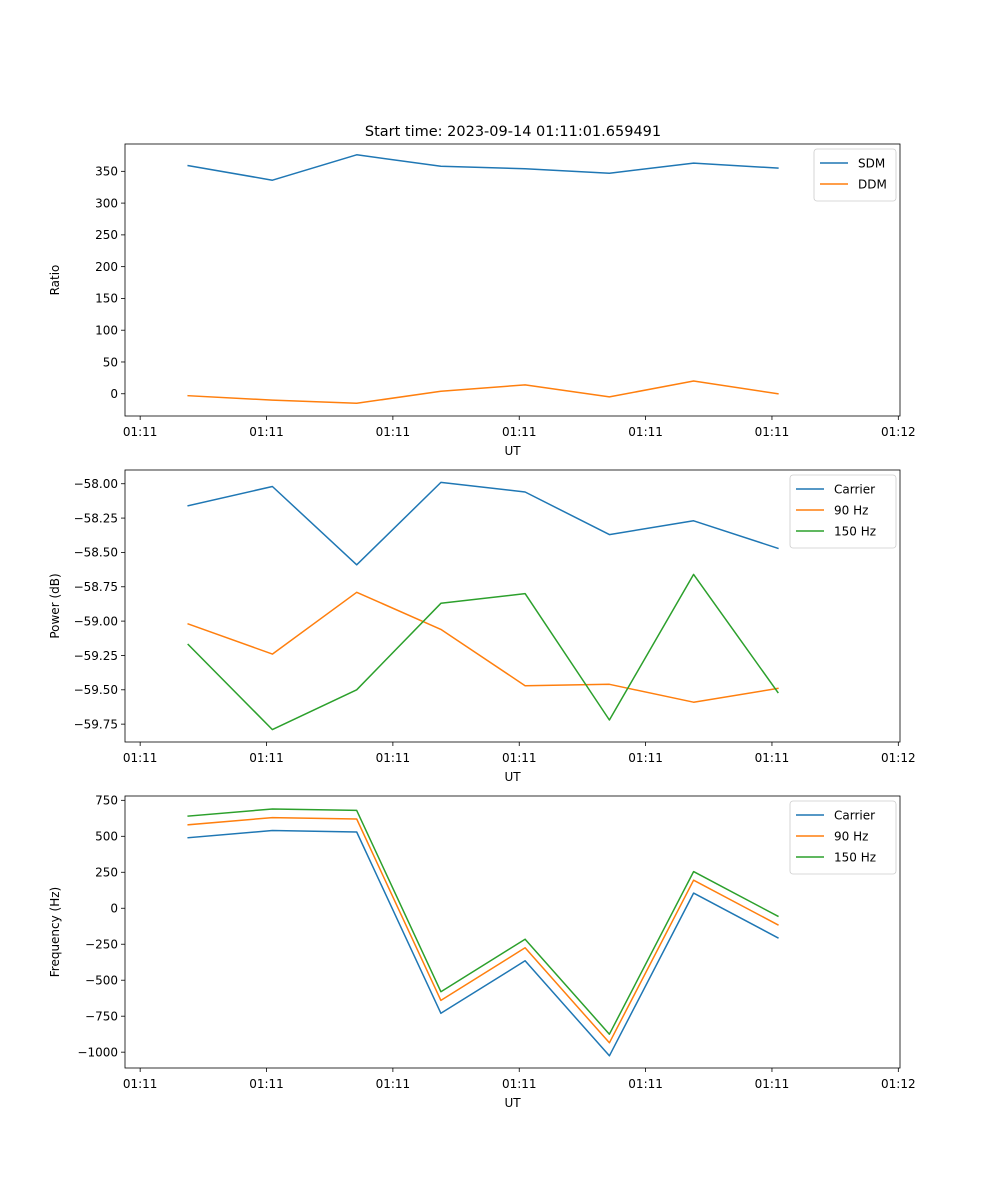 The image size is (1000, 1200). Describe the element at coordinates (483, 392) in the screenshot. I see `series-line-ddm` at that location.